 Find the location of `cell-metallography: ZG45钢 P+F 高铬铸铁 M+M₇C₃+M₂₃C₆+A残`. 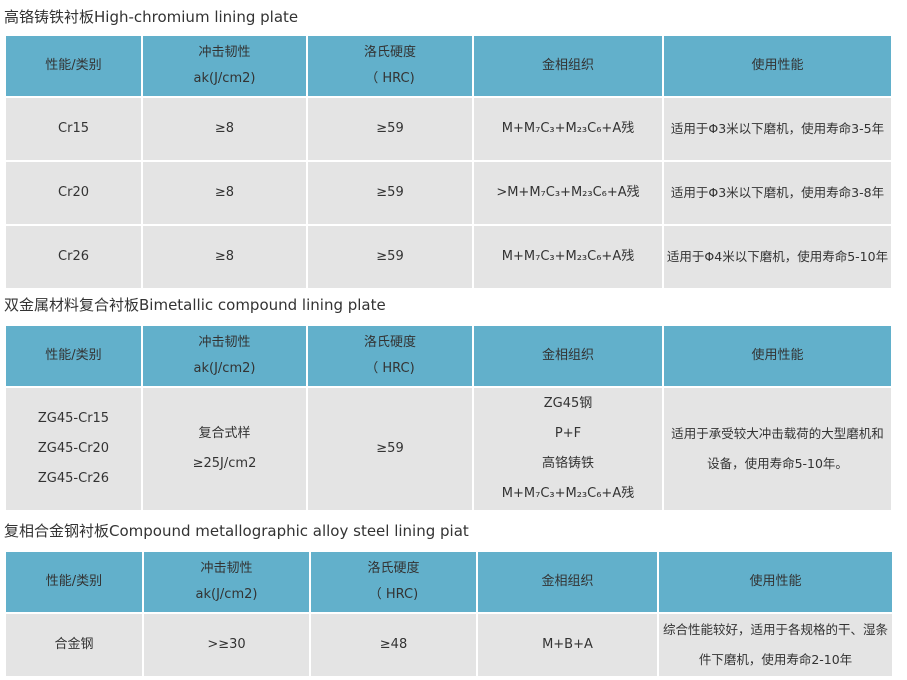

cell-metallography: ZG45钢 P+F 高铬铸铁 M+M₇C₃+M₂₃C₆+A残 is located at coordinates (568, 449).